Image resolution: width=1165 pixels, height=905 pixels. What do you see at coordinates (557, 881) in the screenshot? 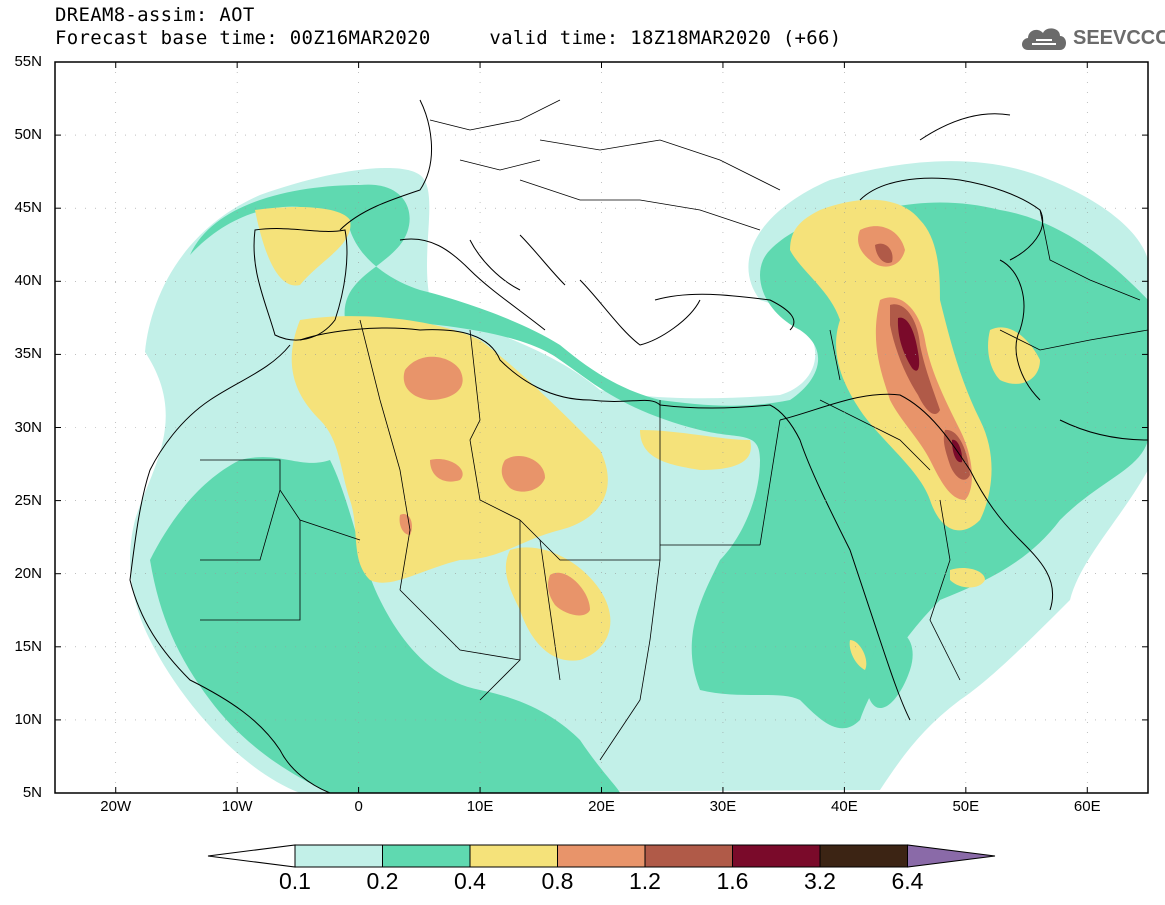
I see `colorbar-label: 0.8` at bounding box center [557, 881].